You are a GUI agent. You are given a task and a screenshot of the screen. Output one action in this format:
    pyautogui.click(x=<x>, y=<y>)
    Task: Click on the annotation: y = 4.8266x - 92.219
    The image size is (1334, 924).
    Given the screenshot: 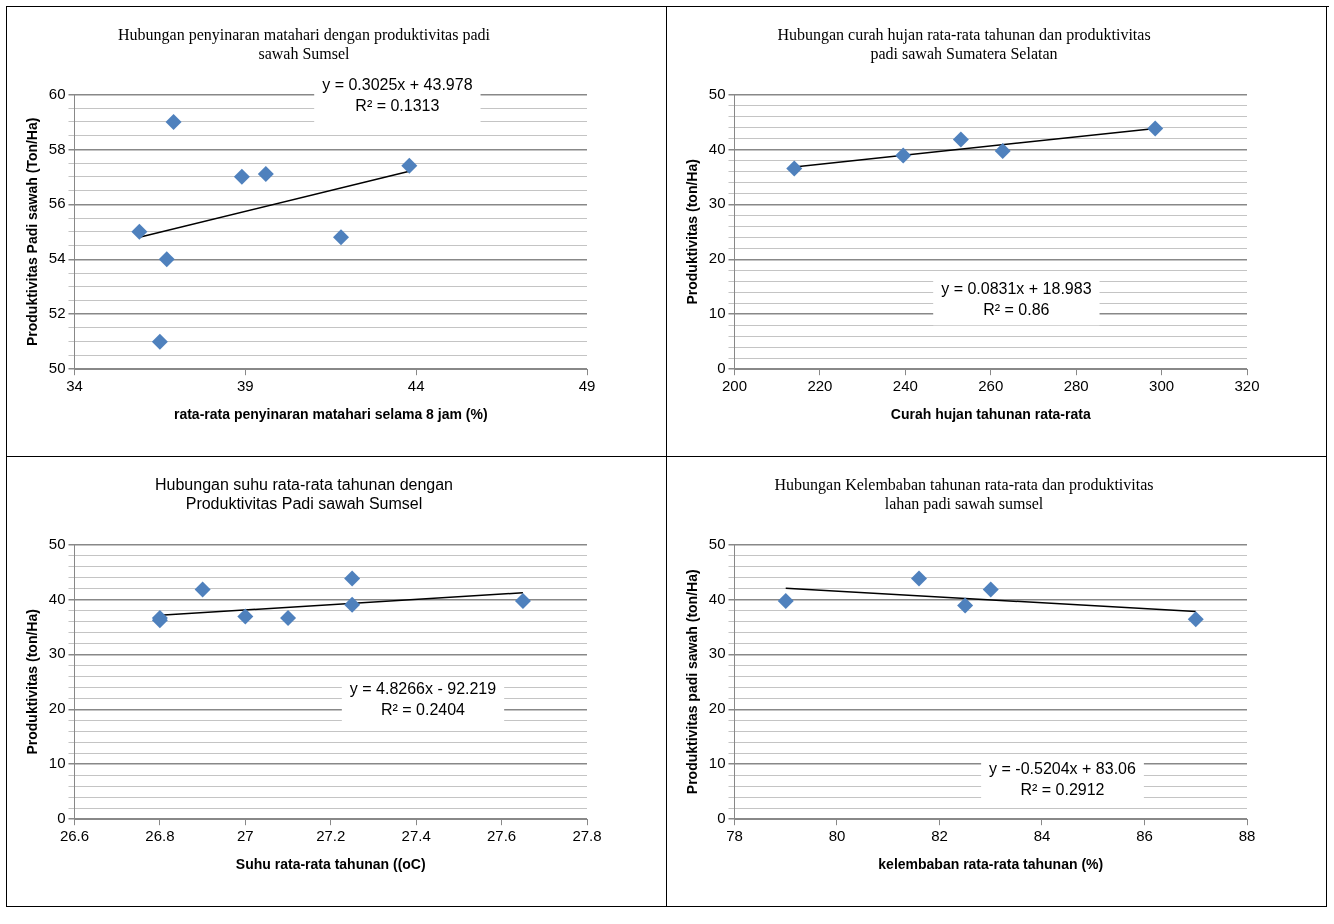 What is the action you would take?
    pyautogui.click(x=423, y=689)
    